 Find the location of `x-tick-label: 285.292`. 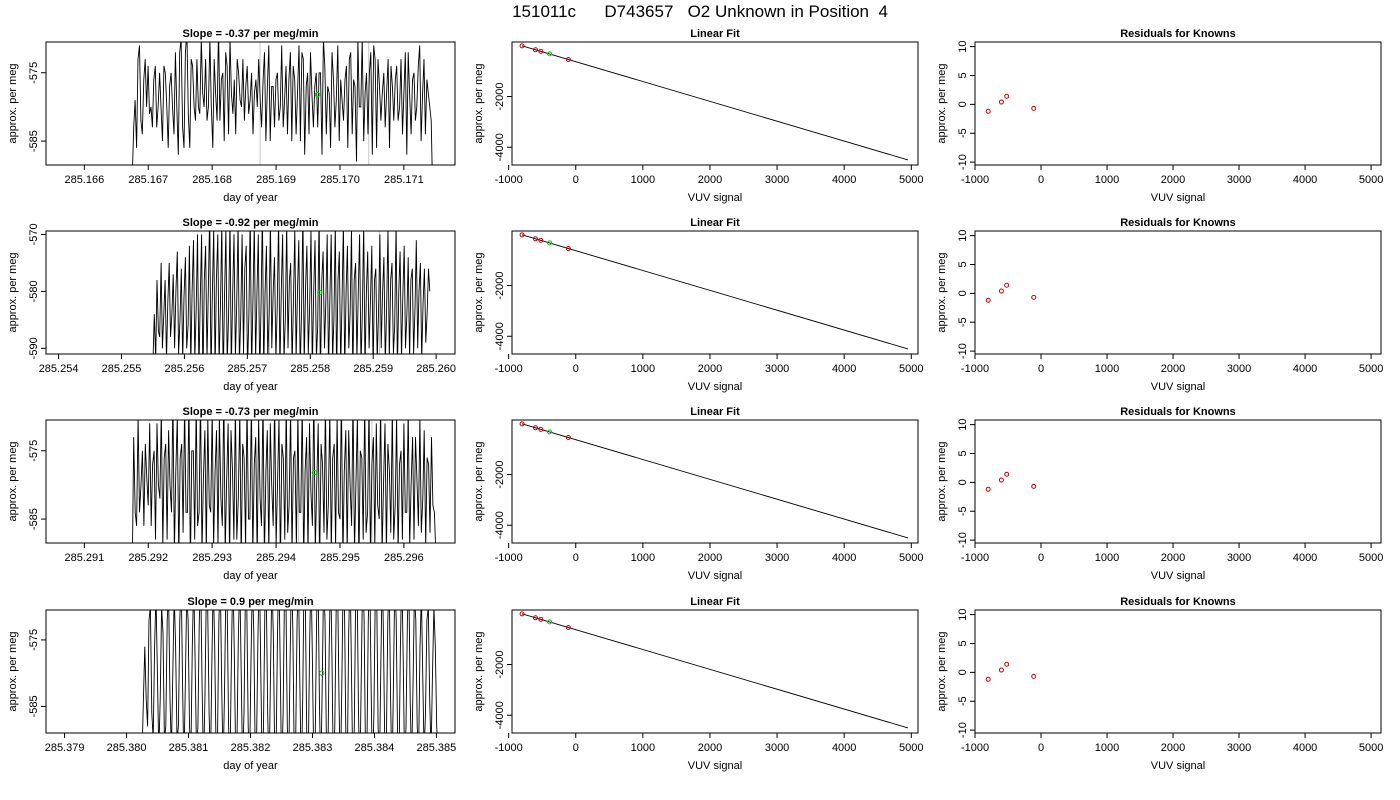

x-tick-label: 285.292 is located at coordinates (148, 558).